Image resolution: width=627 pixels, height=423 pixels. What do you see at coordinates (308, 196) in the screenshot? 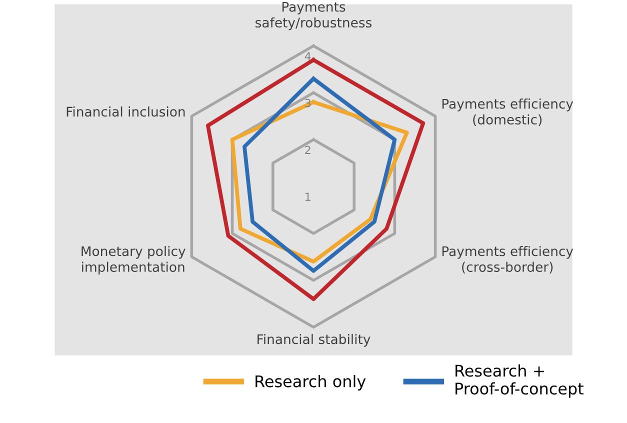
I see `y-tick-label: 1` at bounding box center [308, 196].